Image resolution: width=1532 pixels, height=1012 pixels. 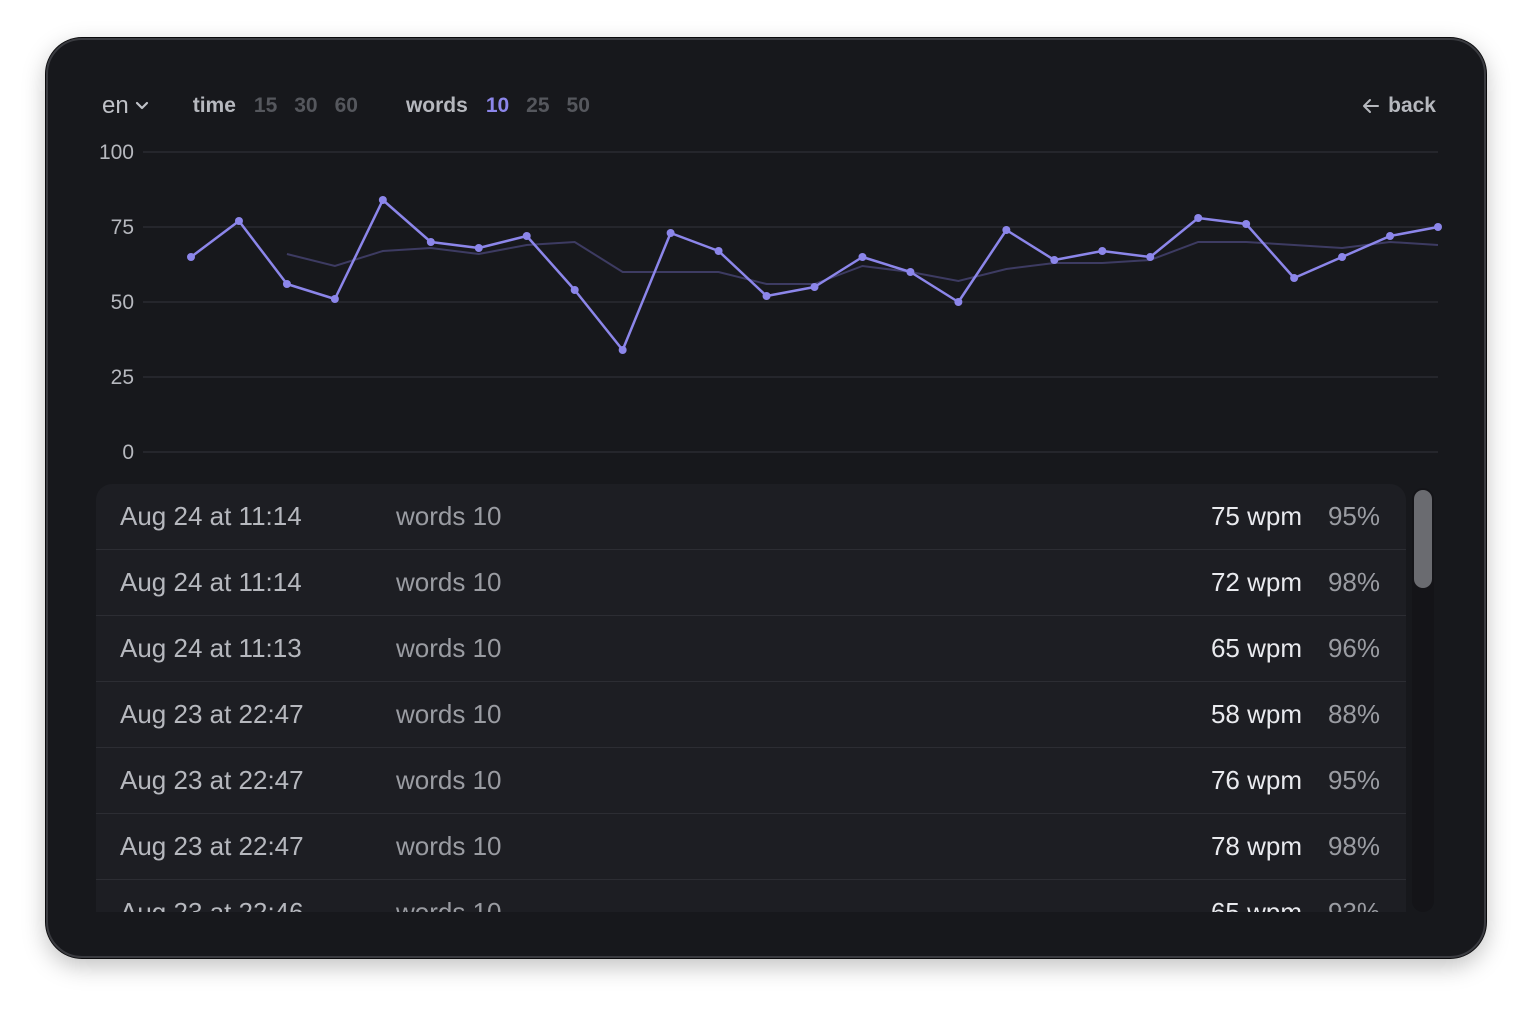 What do you see at coordinates (1353, 648) in the screenshot?
I see `history-accuracy: 96%` at bounding box center [1353, 648].